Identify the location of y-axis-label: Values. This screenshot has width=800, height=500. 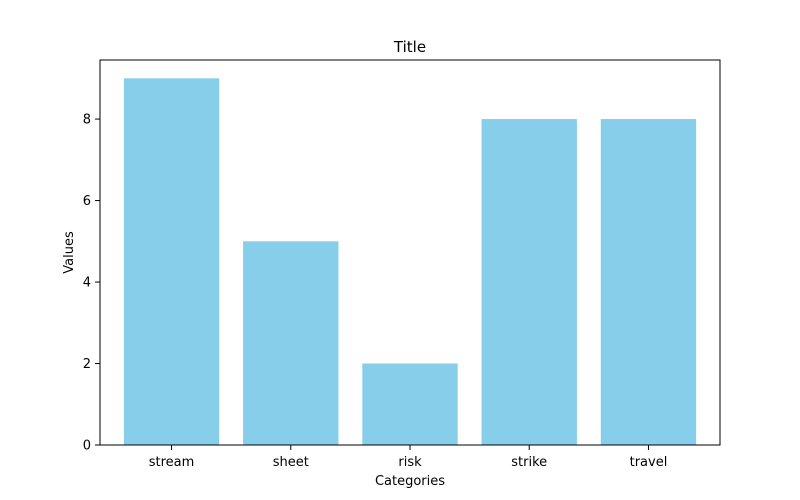
(69, 252).